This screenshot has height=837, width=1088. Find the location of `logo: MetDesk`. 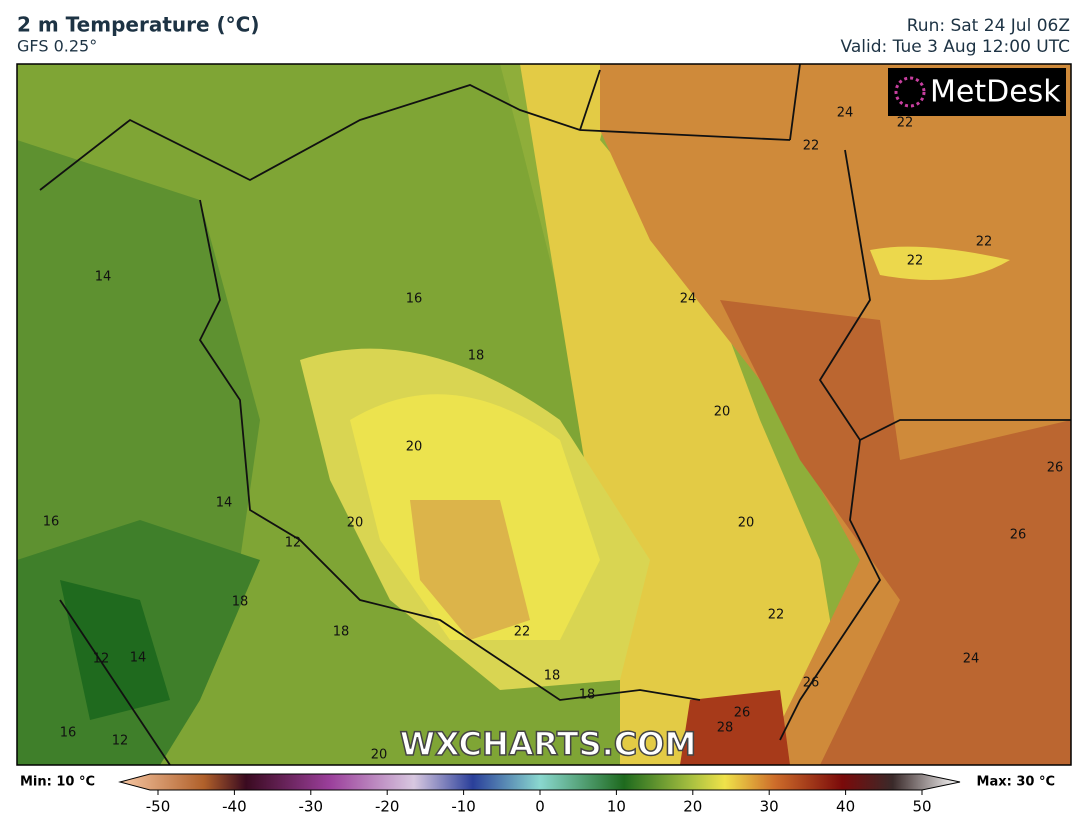

logo: MetDesk is located at coordinates (995, 92).